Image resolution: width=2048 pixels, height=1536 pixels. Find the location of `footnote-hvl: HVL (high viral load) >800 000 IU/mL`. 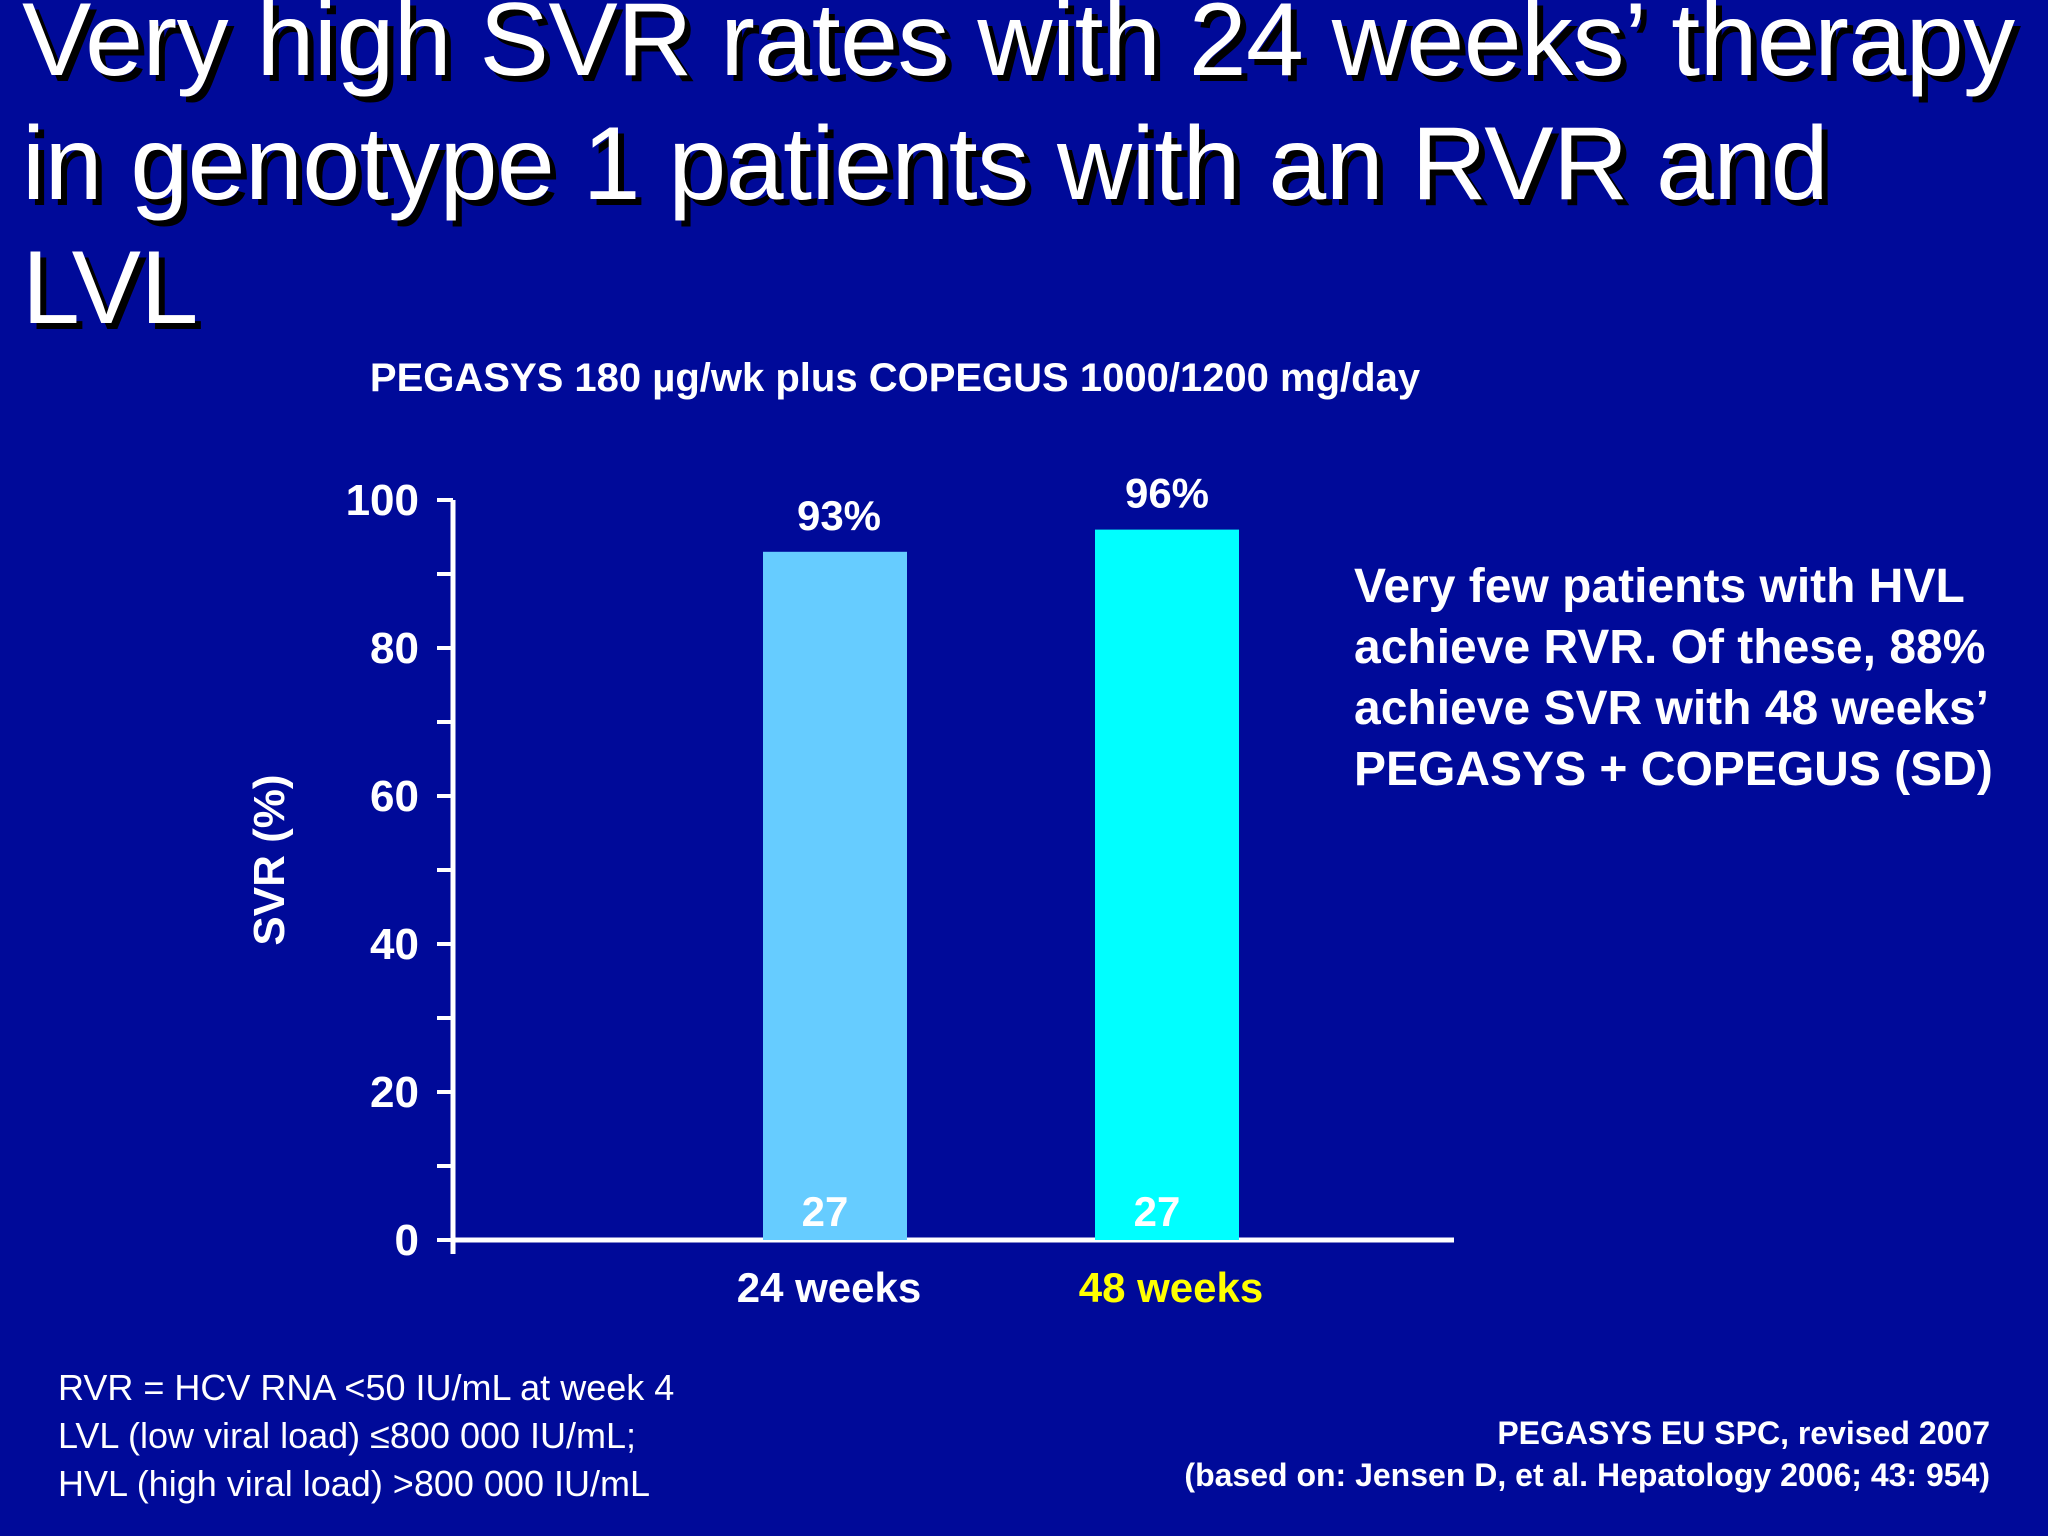

footnote-hvl: HVL (high viral load) >800 000 IU/mL is located at coordinates (354, 1483).